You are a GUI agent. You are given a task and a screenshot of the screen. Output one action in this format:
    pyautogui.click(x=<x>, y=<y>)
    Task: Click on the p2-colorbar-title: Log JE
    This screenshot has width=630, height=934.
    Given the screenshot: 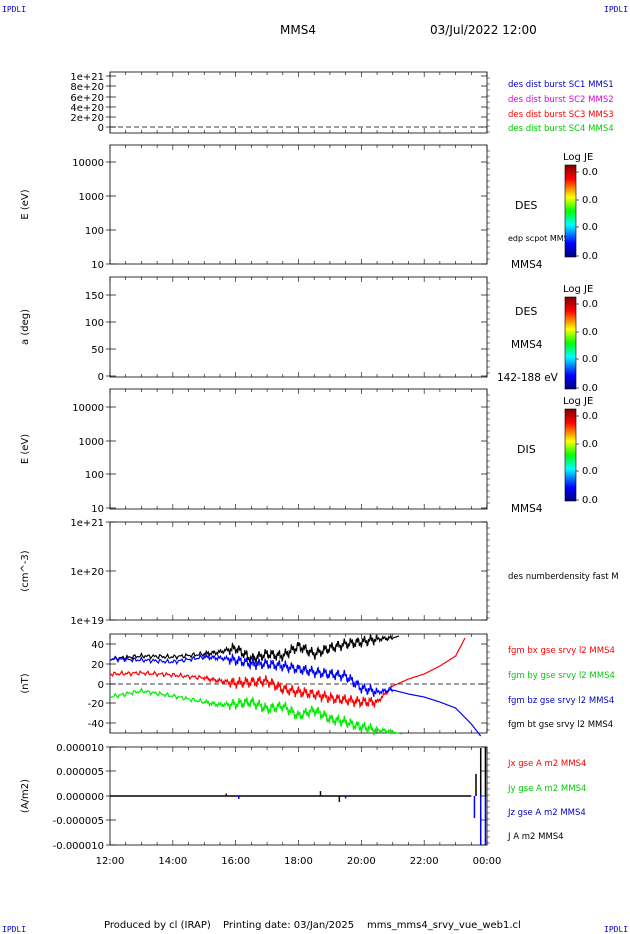 What is the action you would take?
    pyautogui.click(x=578, y=157)
    